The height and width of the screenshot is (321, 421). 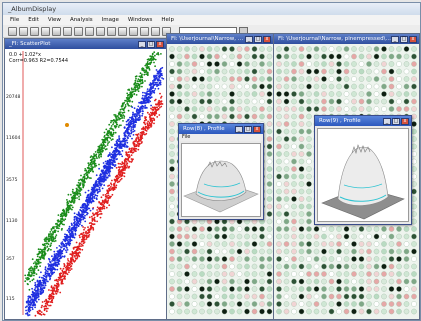 What do you see at coordinates (257, 129) in the screenshot?
I see `close-button: x` at bounding box center [257, 129].